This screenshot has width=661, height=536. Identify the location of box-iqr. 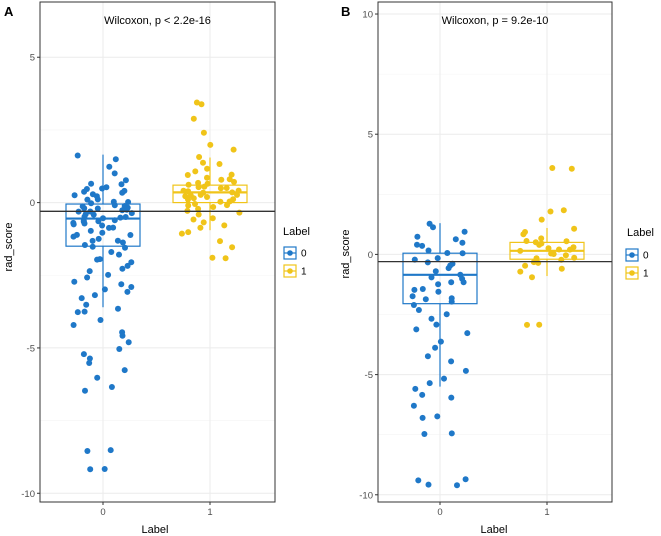
(103, 225).